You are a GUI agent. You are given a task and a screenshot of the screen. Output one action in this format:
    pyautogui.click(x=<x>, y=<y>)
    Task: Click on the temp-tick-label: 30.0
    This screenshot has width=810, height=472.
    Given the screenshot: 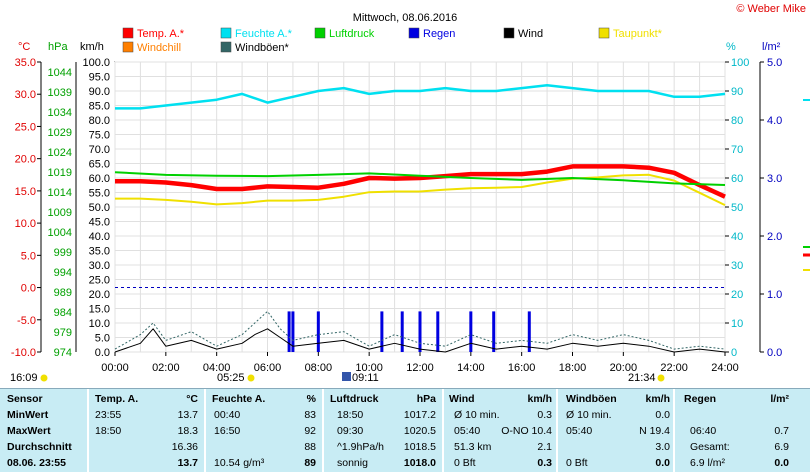 What is the action you would take?
    pyautogui.click(x=25, y=95)
    